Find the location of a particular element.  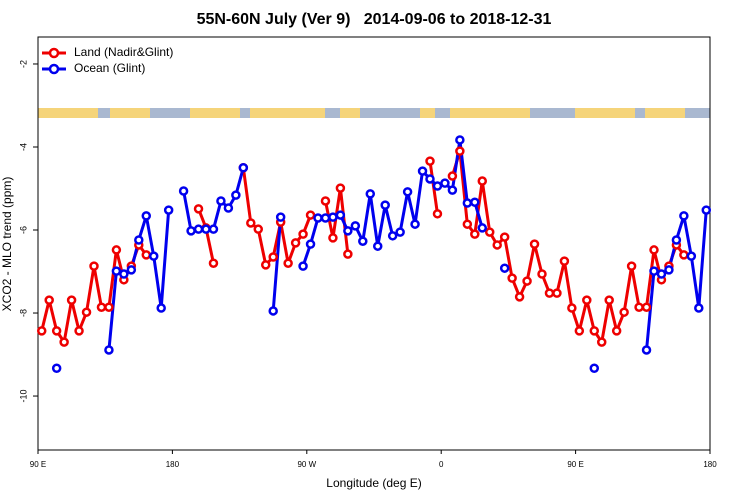

y-tick-label: -2 is located at coordinates (23, 64).